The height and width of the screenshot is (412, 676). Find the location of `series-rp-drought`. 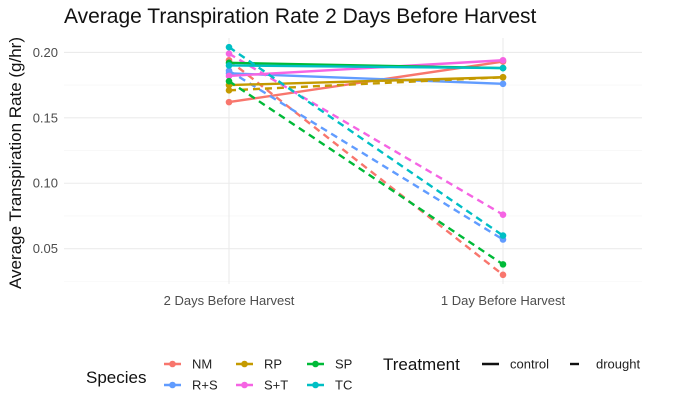

series-rp-drought is located at coordinates (366, 83).